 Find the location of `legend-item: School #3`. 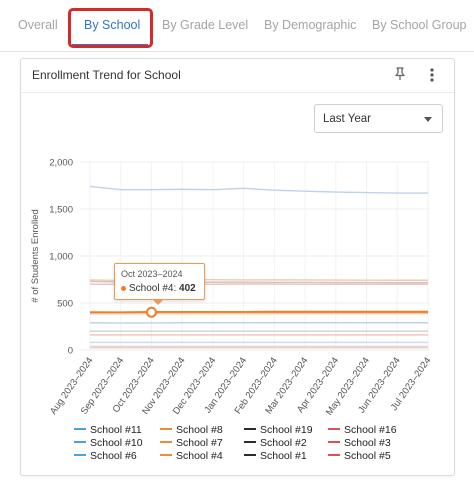

legend-item: School #3 is located at coordinates (359, 443).